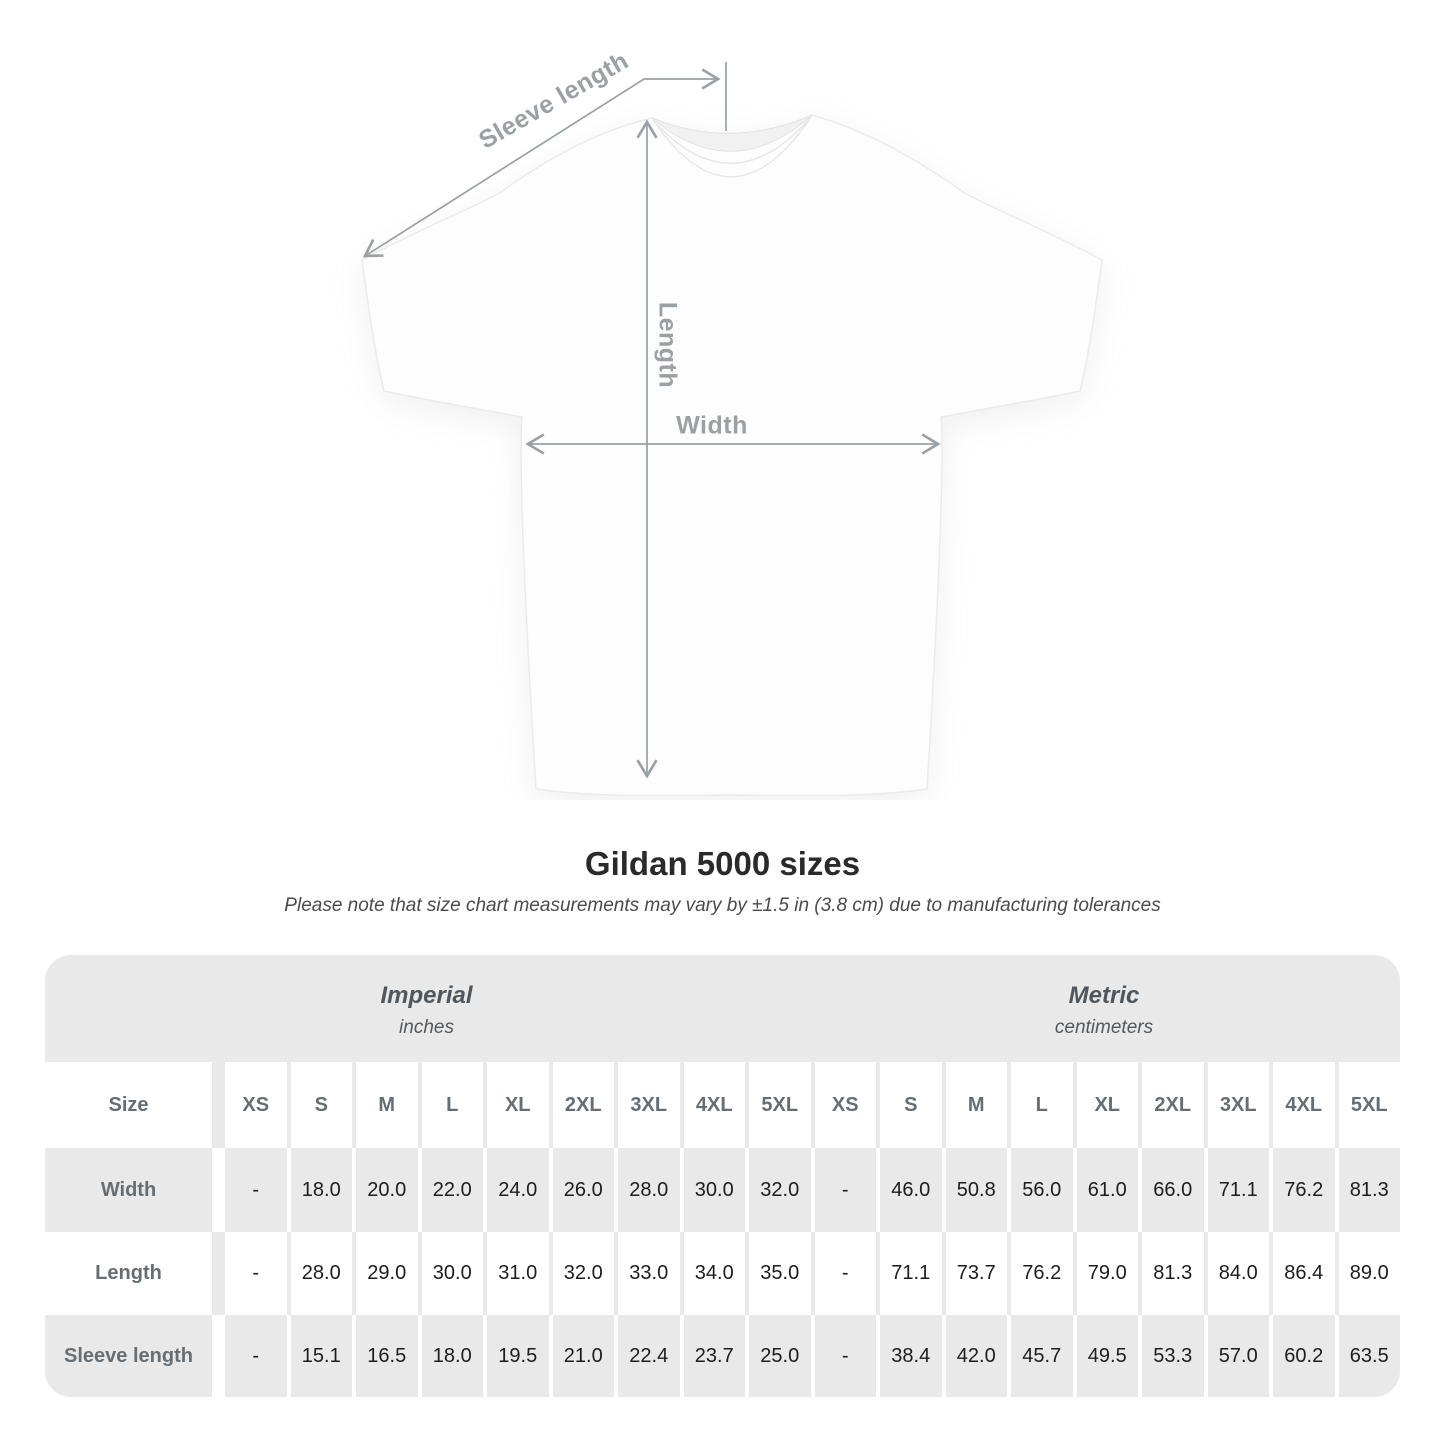 The height and width of the screenshot is (1445, 1445). What do you see at coordinates (845, 1105) in the screenshot?
I see `size-header-metric-xs: XS` at bounding box center [845, 1105].